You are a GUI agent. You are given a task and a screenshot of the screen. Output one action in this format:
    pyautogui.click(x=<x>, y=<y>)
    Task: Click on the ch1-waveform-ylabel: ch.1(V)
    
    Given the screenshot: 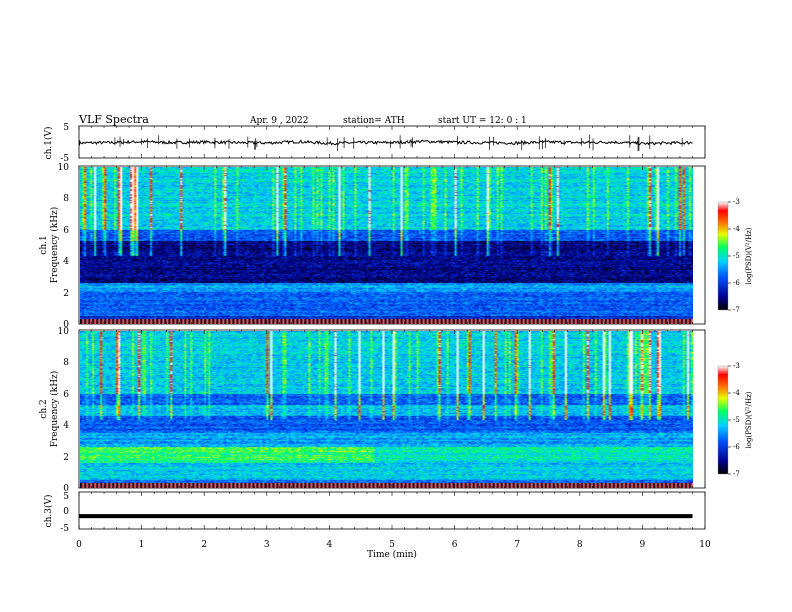 What is the action you would take?
    pyautogui.click(x=48, y=143)
    